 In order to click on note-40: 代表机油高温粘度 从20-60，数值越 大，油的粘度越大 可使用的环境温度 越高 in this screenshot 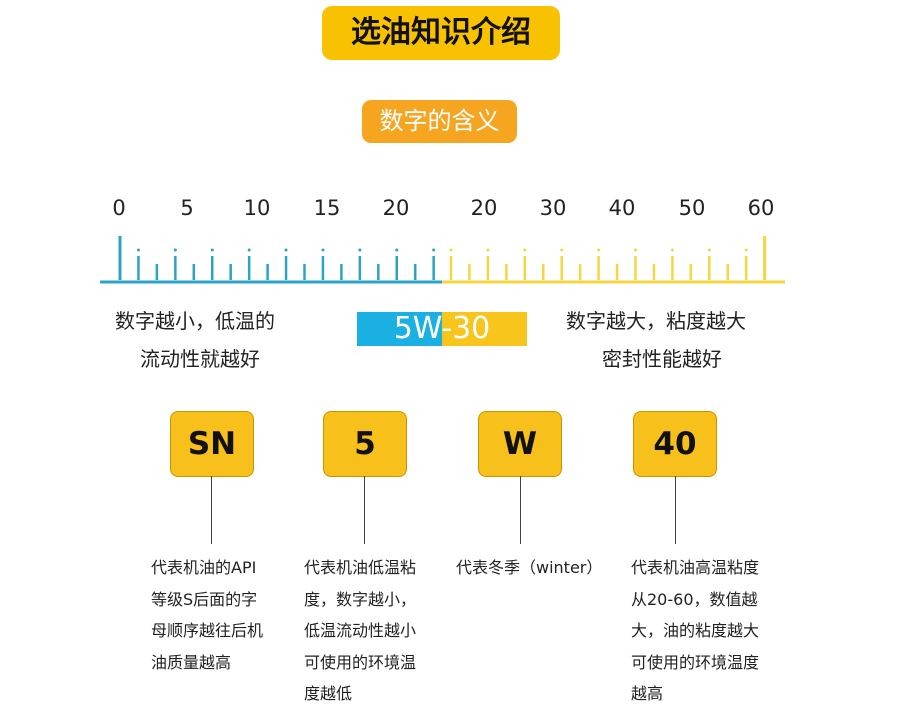, I will do `click(695, 630)`.